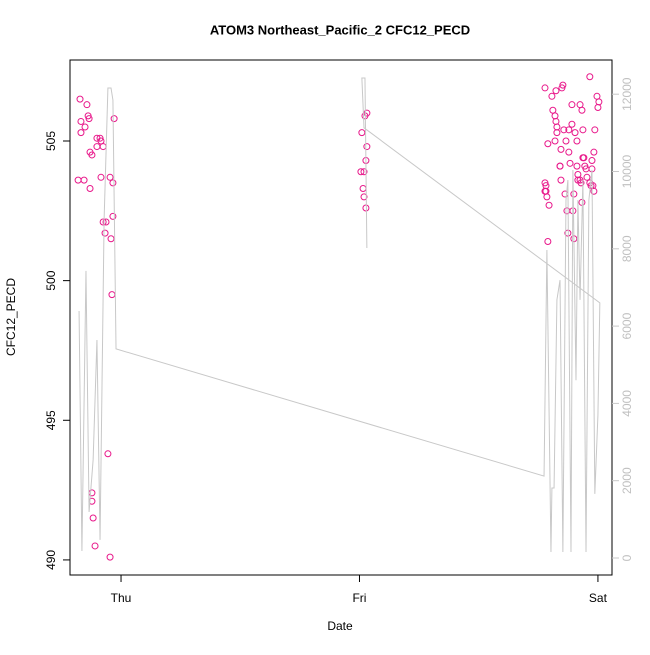 Image resolution: width=650 pixels, height=655 pixels. What do you see at coordinates (51, 280) in the screenshot?
I see `y-tick-label: 500` at bounding box center [51, 280].